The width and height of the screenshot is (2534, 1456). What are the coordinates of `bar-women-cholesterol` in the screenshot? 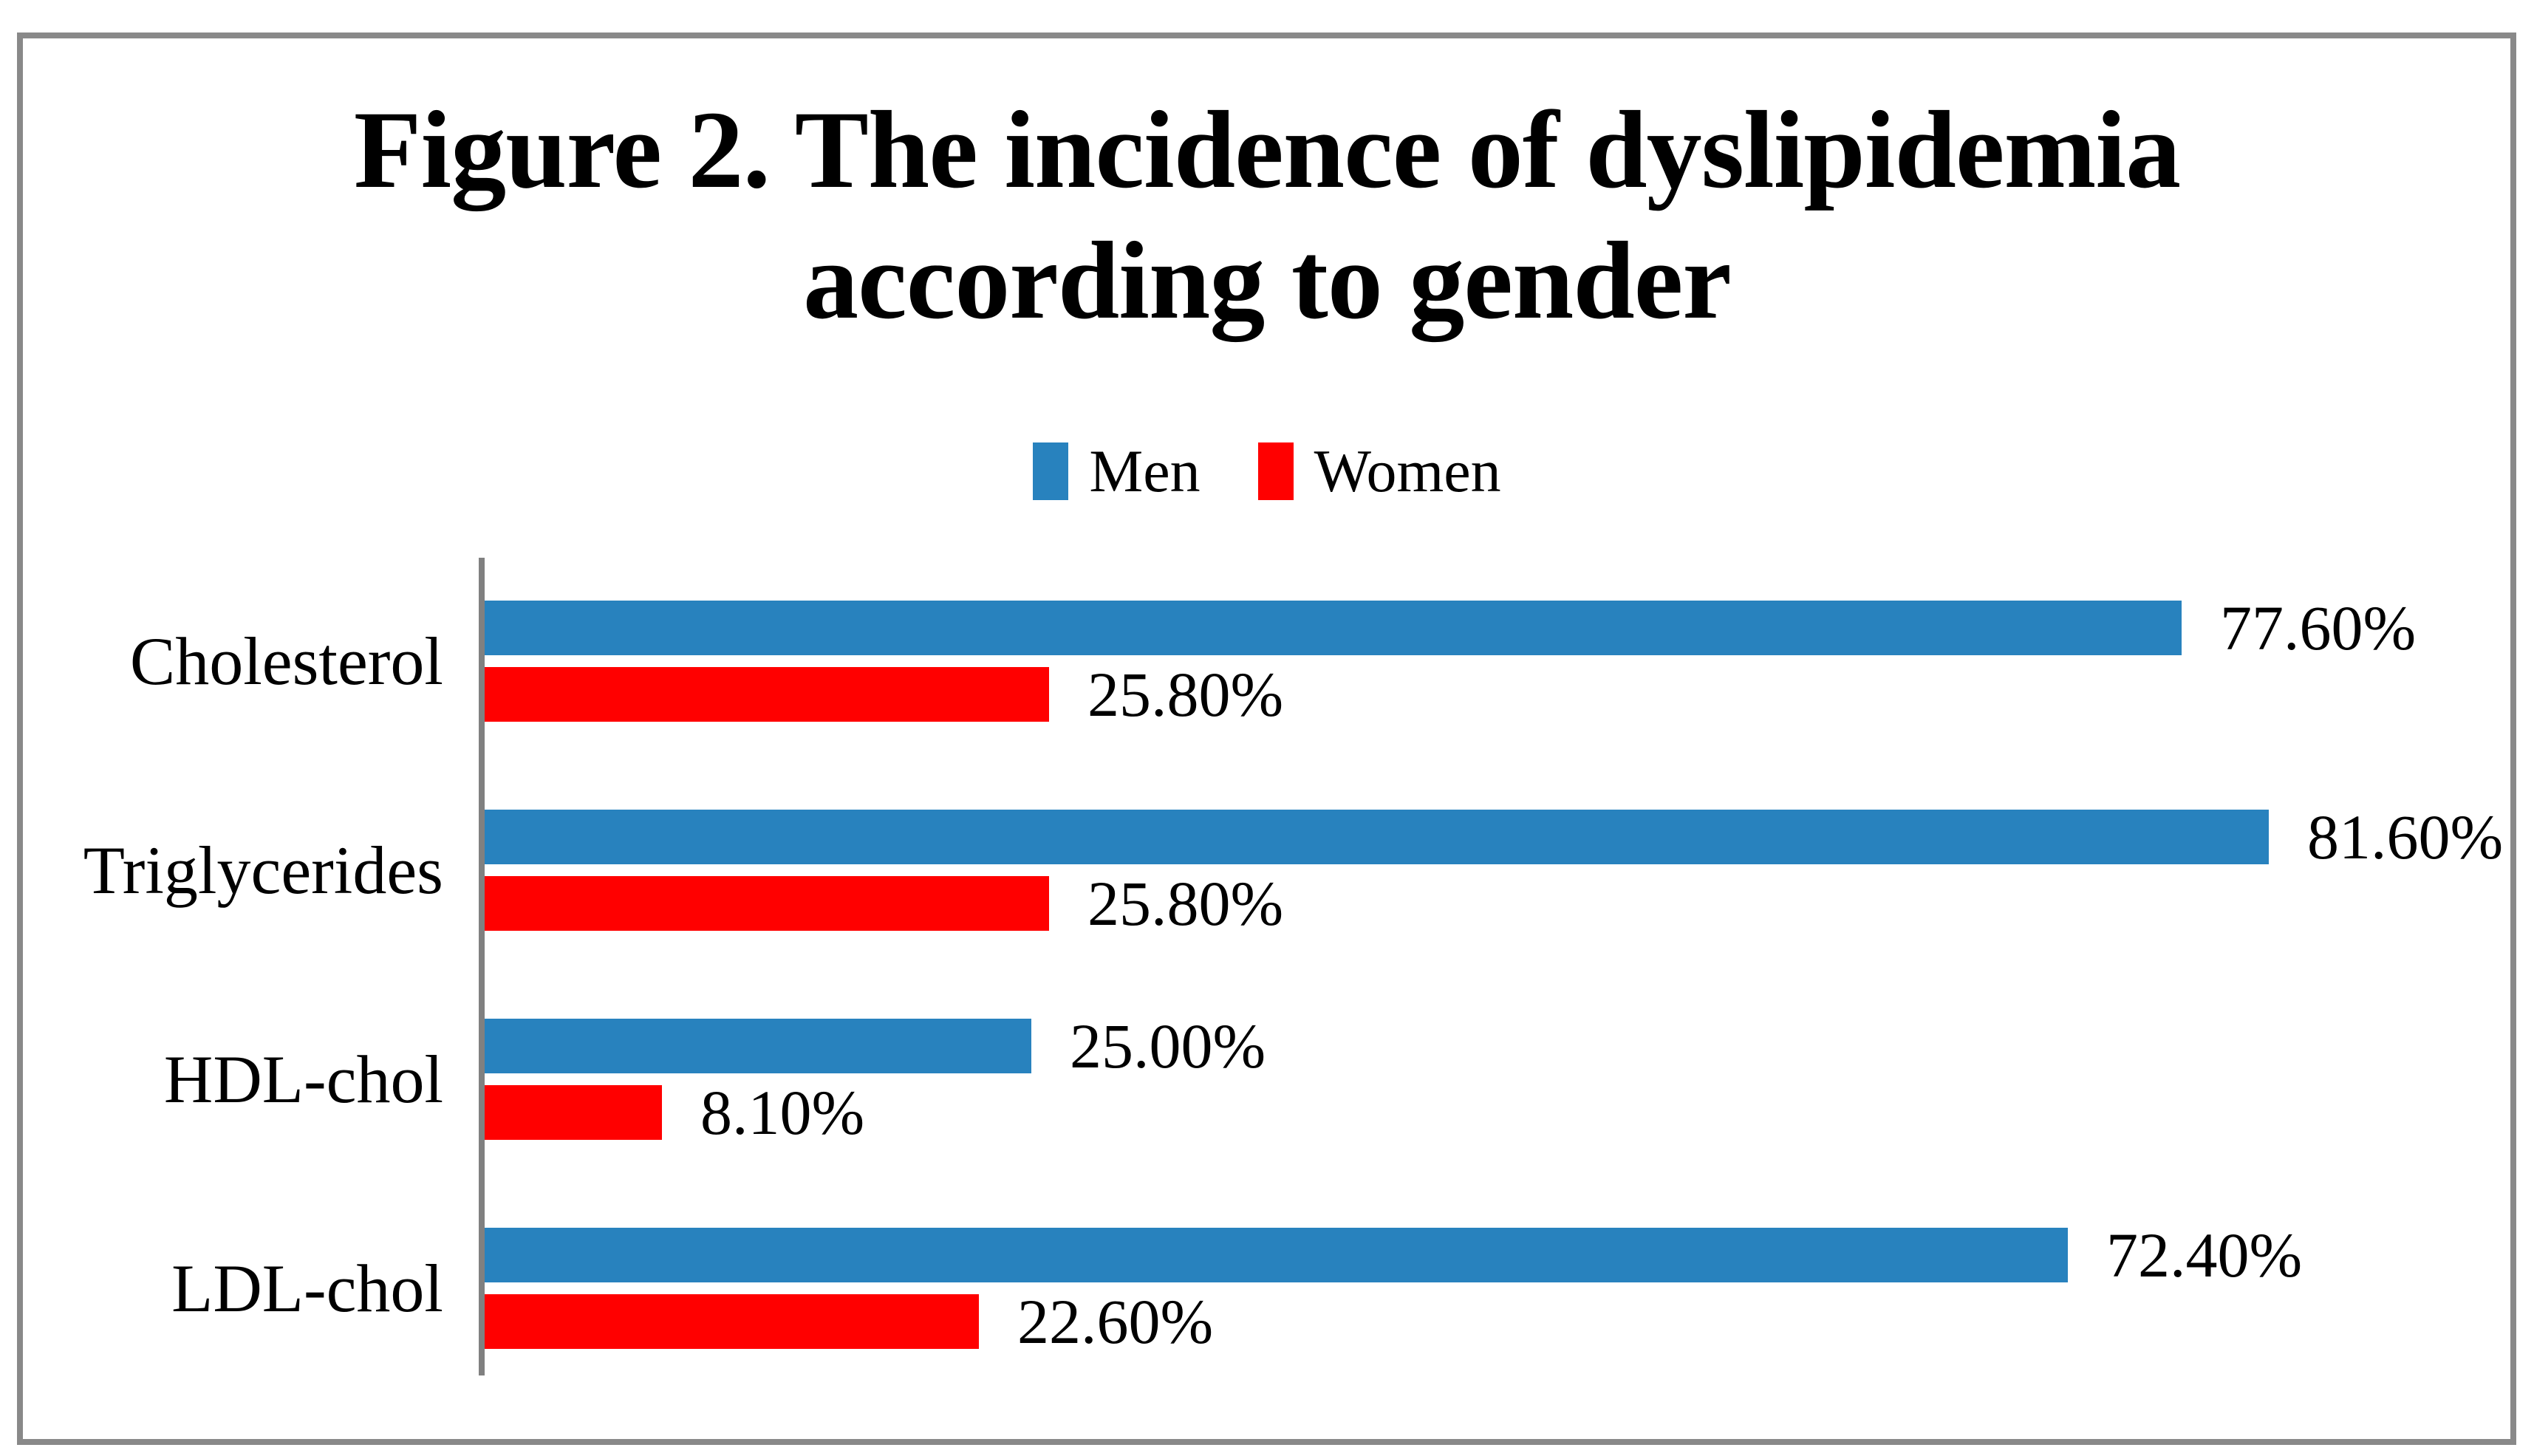 It's located at (767, 694).